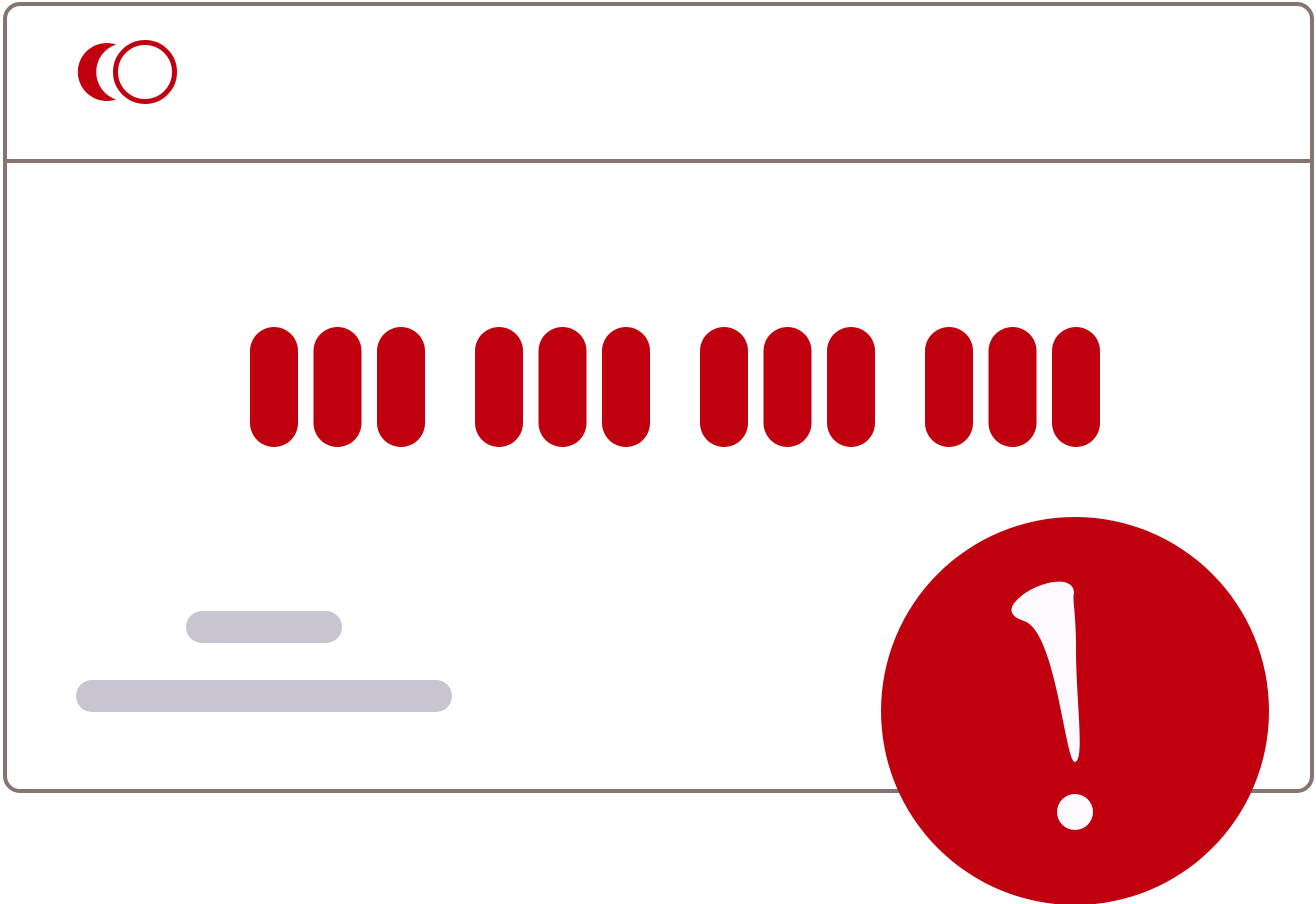 The height and width of the screenshot is (904, 1316). I want to click on card-brand-logo, so click(127, 72).